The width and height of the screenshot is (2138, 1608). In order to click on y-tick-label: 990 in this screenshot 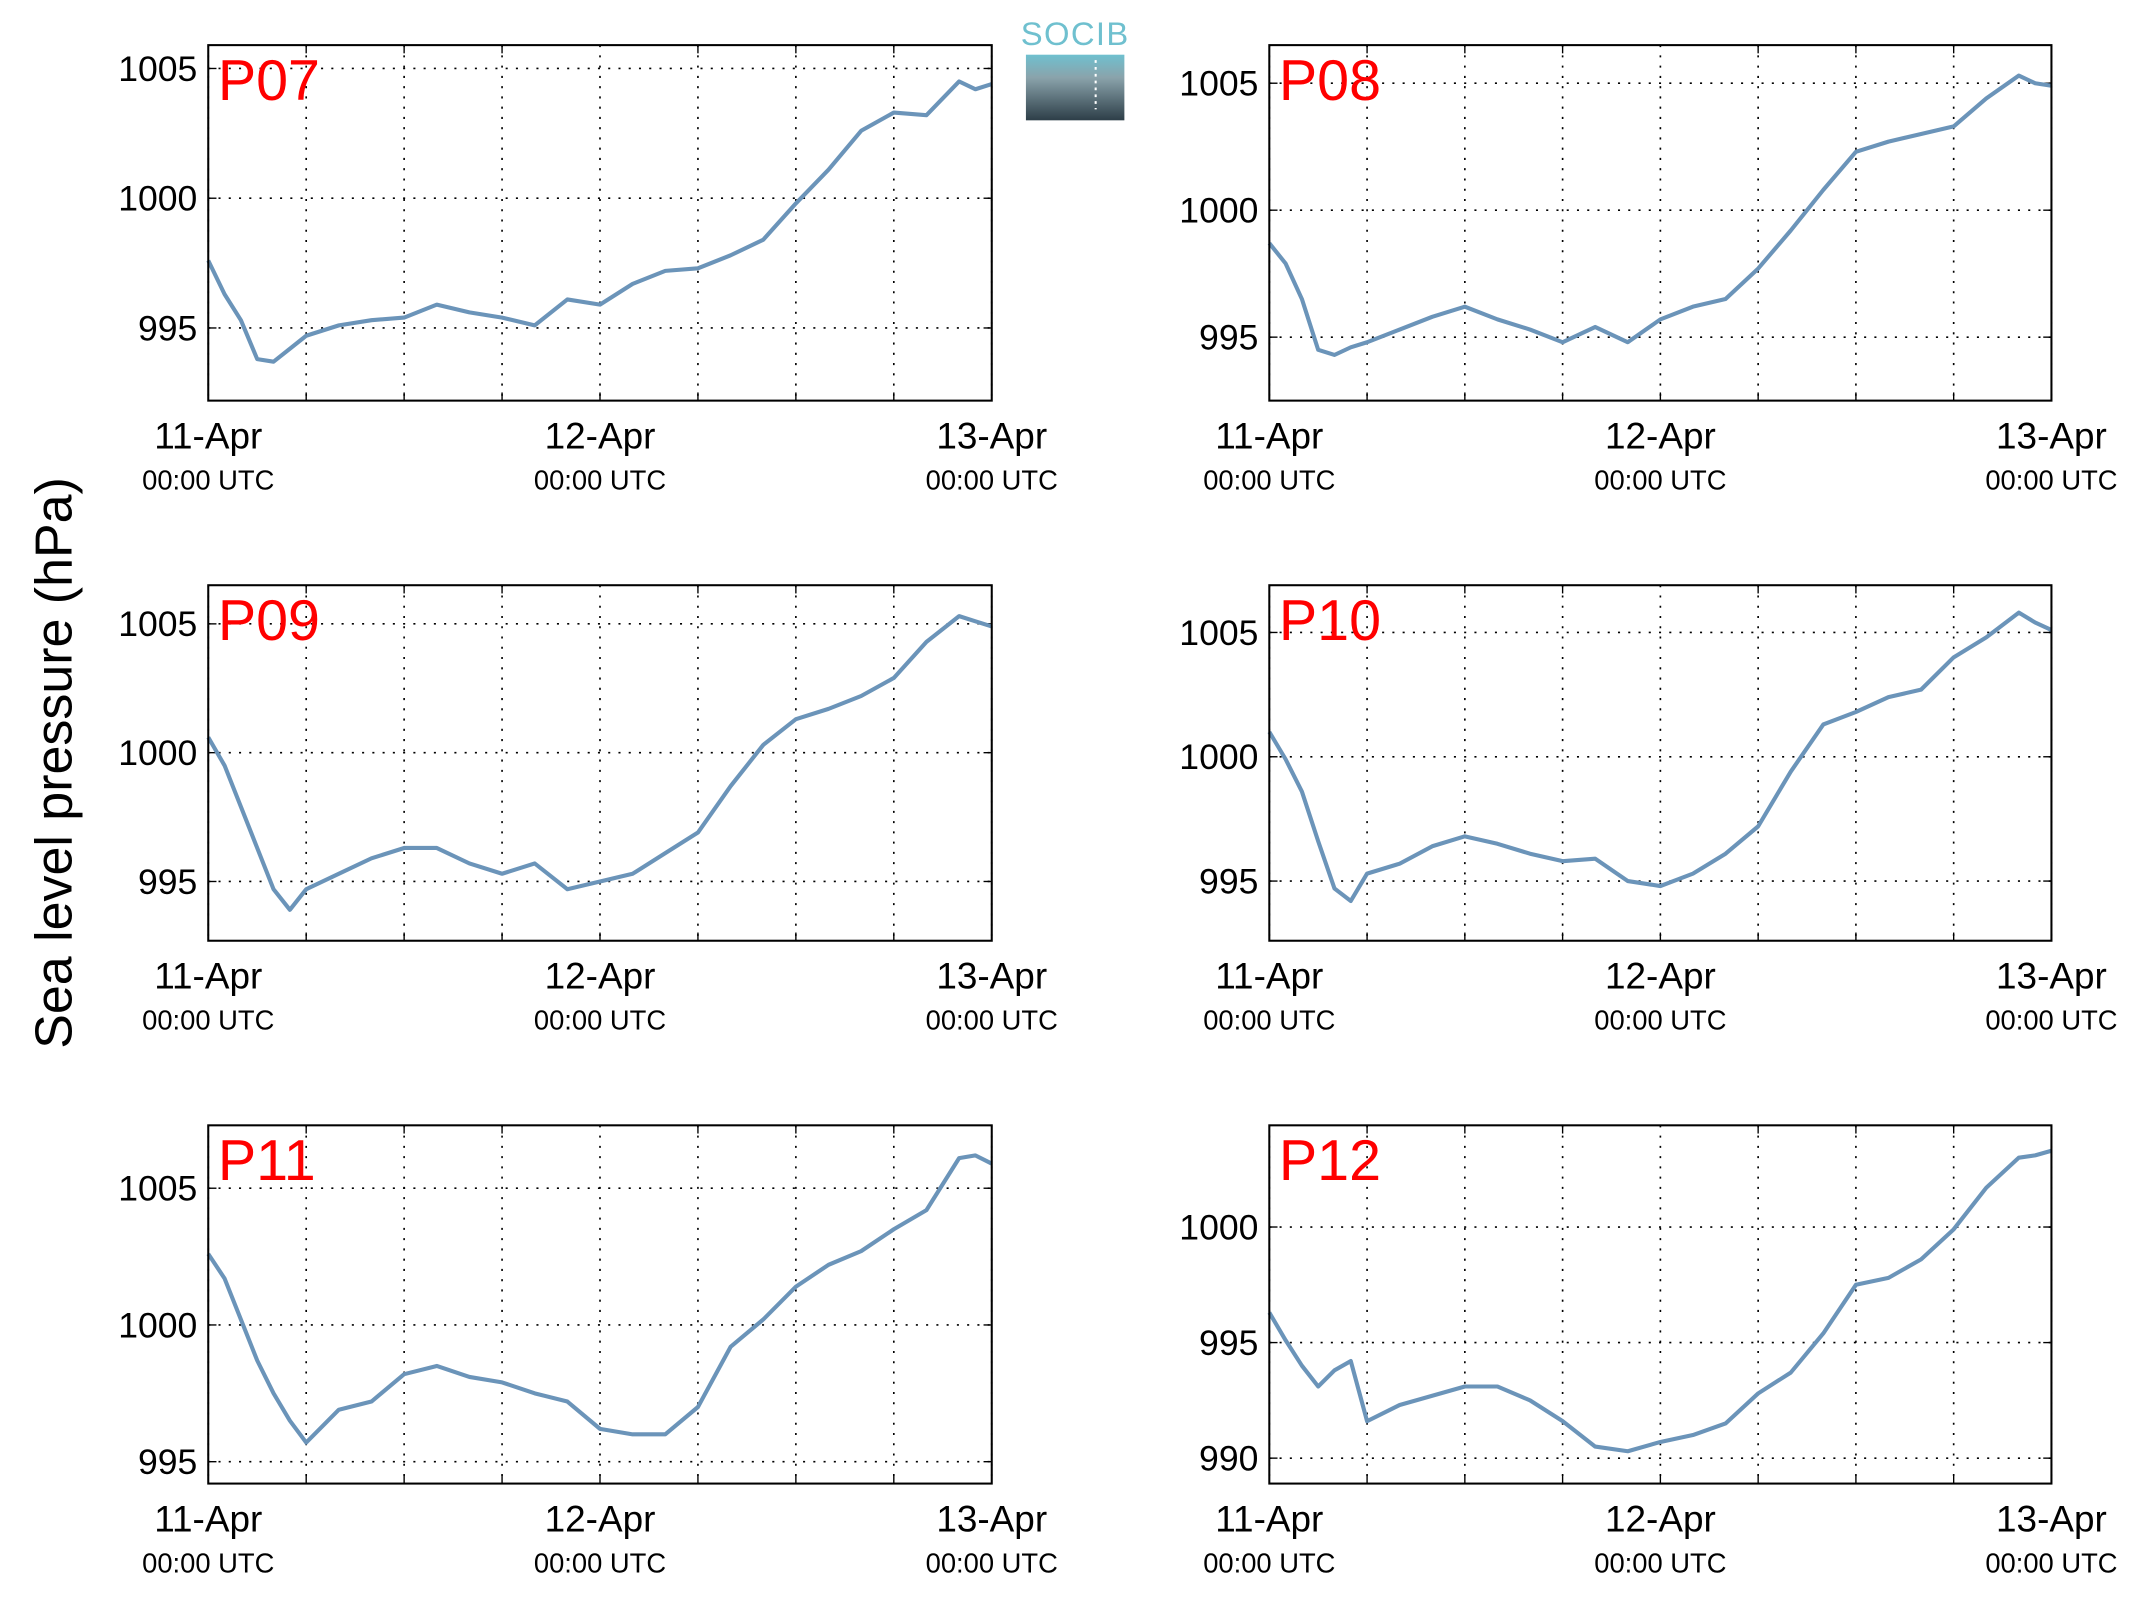, I will do `click(1228, 1458)`.